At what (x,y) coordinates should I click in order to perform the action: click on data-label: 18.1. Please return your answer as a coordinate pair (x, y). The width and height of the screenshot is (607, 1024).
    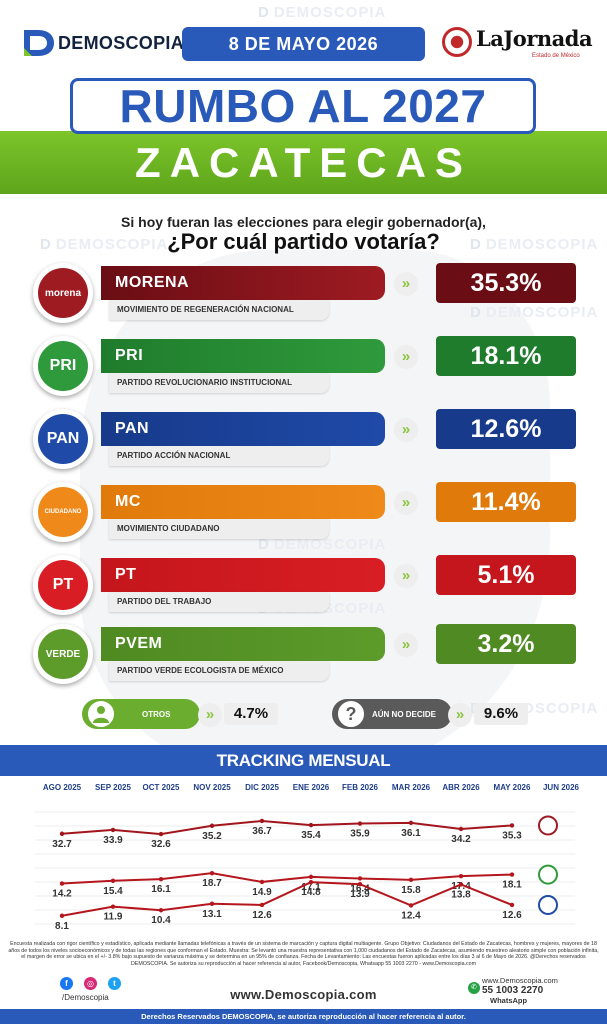
    Looking at the image, I should click on (512, 885).